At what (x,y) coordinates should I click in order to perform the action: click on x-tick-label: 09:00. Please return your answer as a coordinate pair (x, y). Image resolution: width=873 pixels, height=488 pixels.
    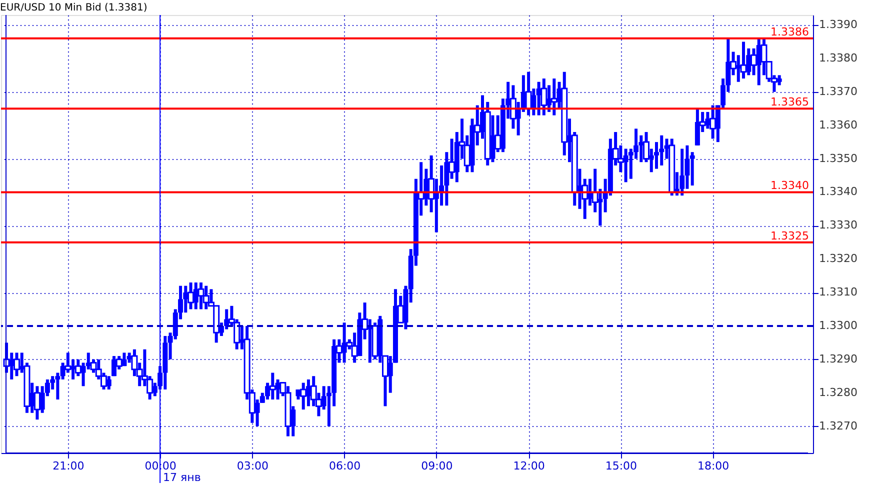
    Looking at the image, I should click on (437, 466).